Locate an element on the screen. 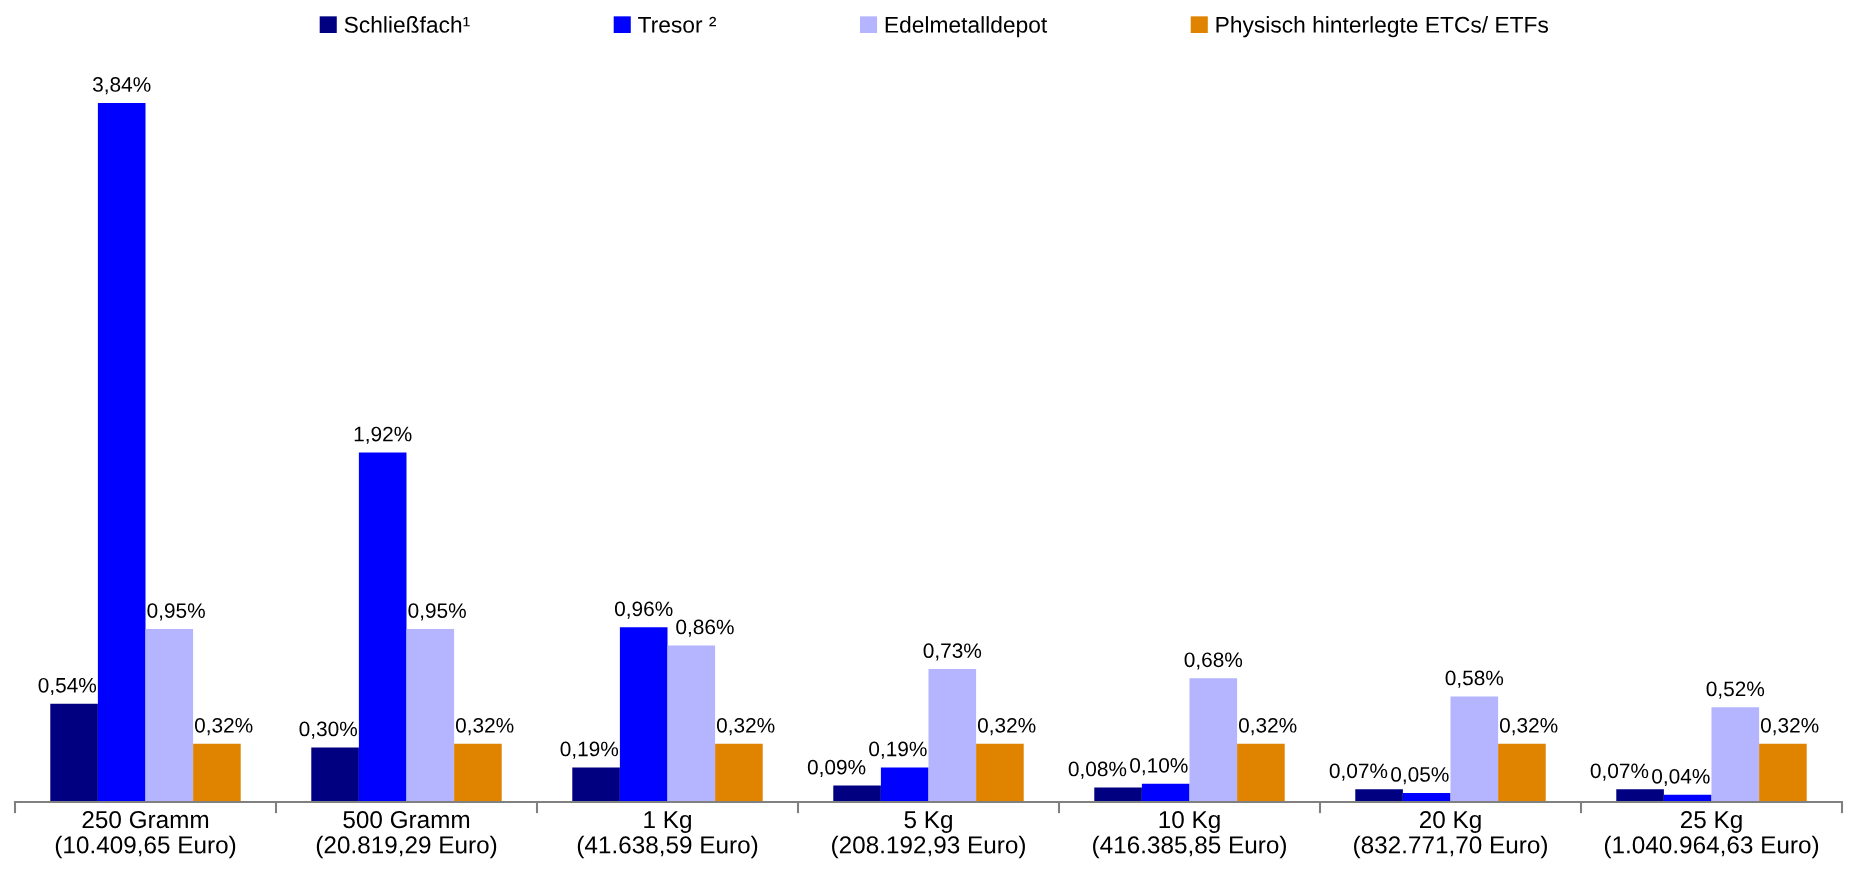 The width and height of the screenshot is (1850, 877). x-tick-label: 20 Kg (832.771,70 Euro) is located at coordinates (1450, 834).